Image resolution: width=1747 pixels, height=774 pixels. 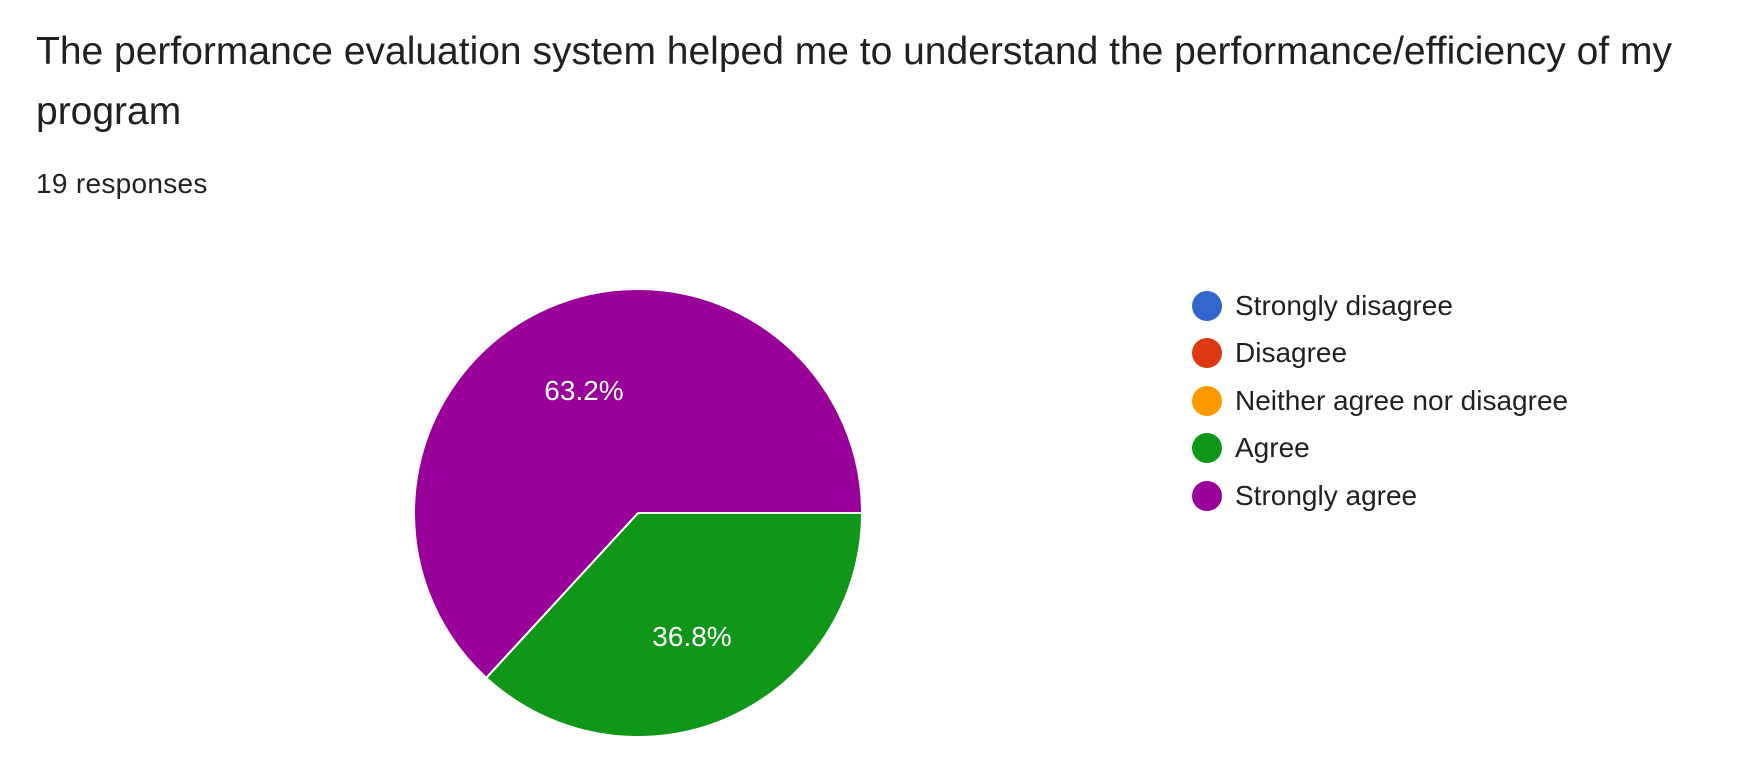 What do you see at coordinates (583, 390) in the screenshot?
I see `slice-percent-label-strongly-agree: 63.2%` at bounding box center [583, 390].